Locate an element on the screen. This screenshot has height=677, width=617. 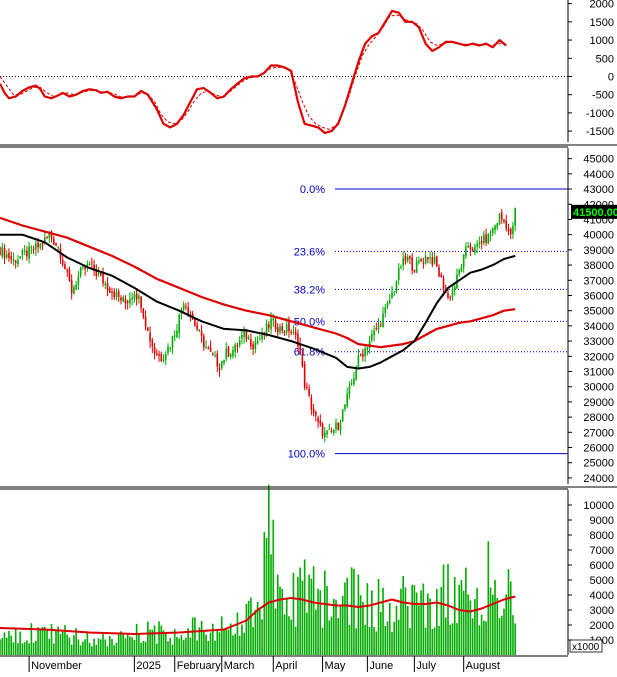
time-tick-label: July is located at coordinates (426, 666).